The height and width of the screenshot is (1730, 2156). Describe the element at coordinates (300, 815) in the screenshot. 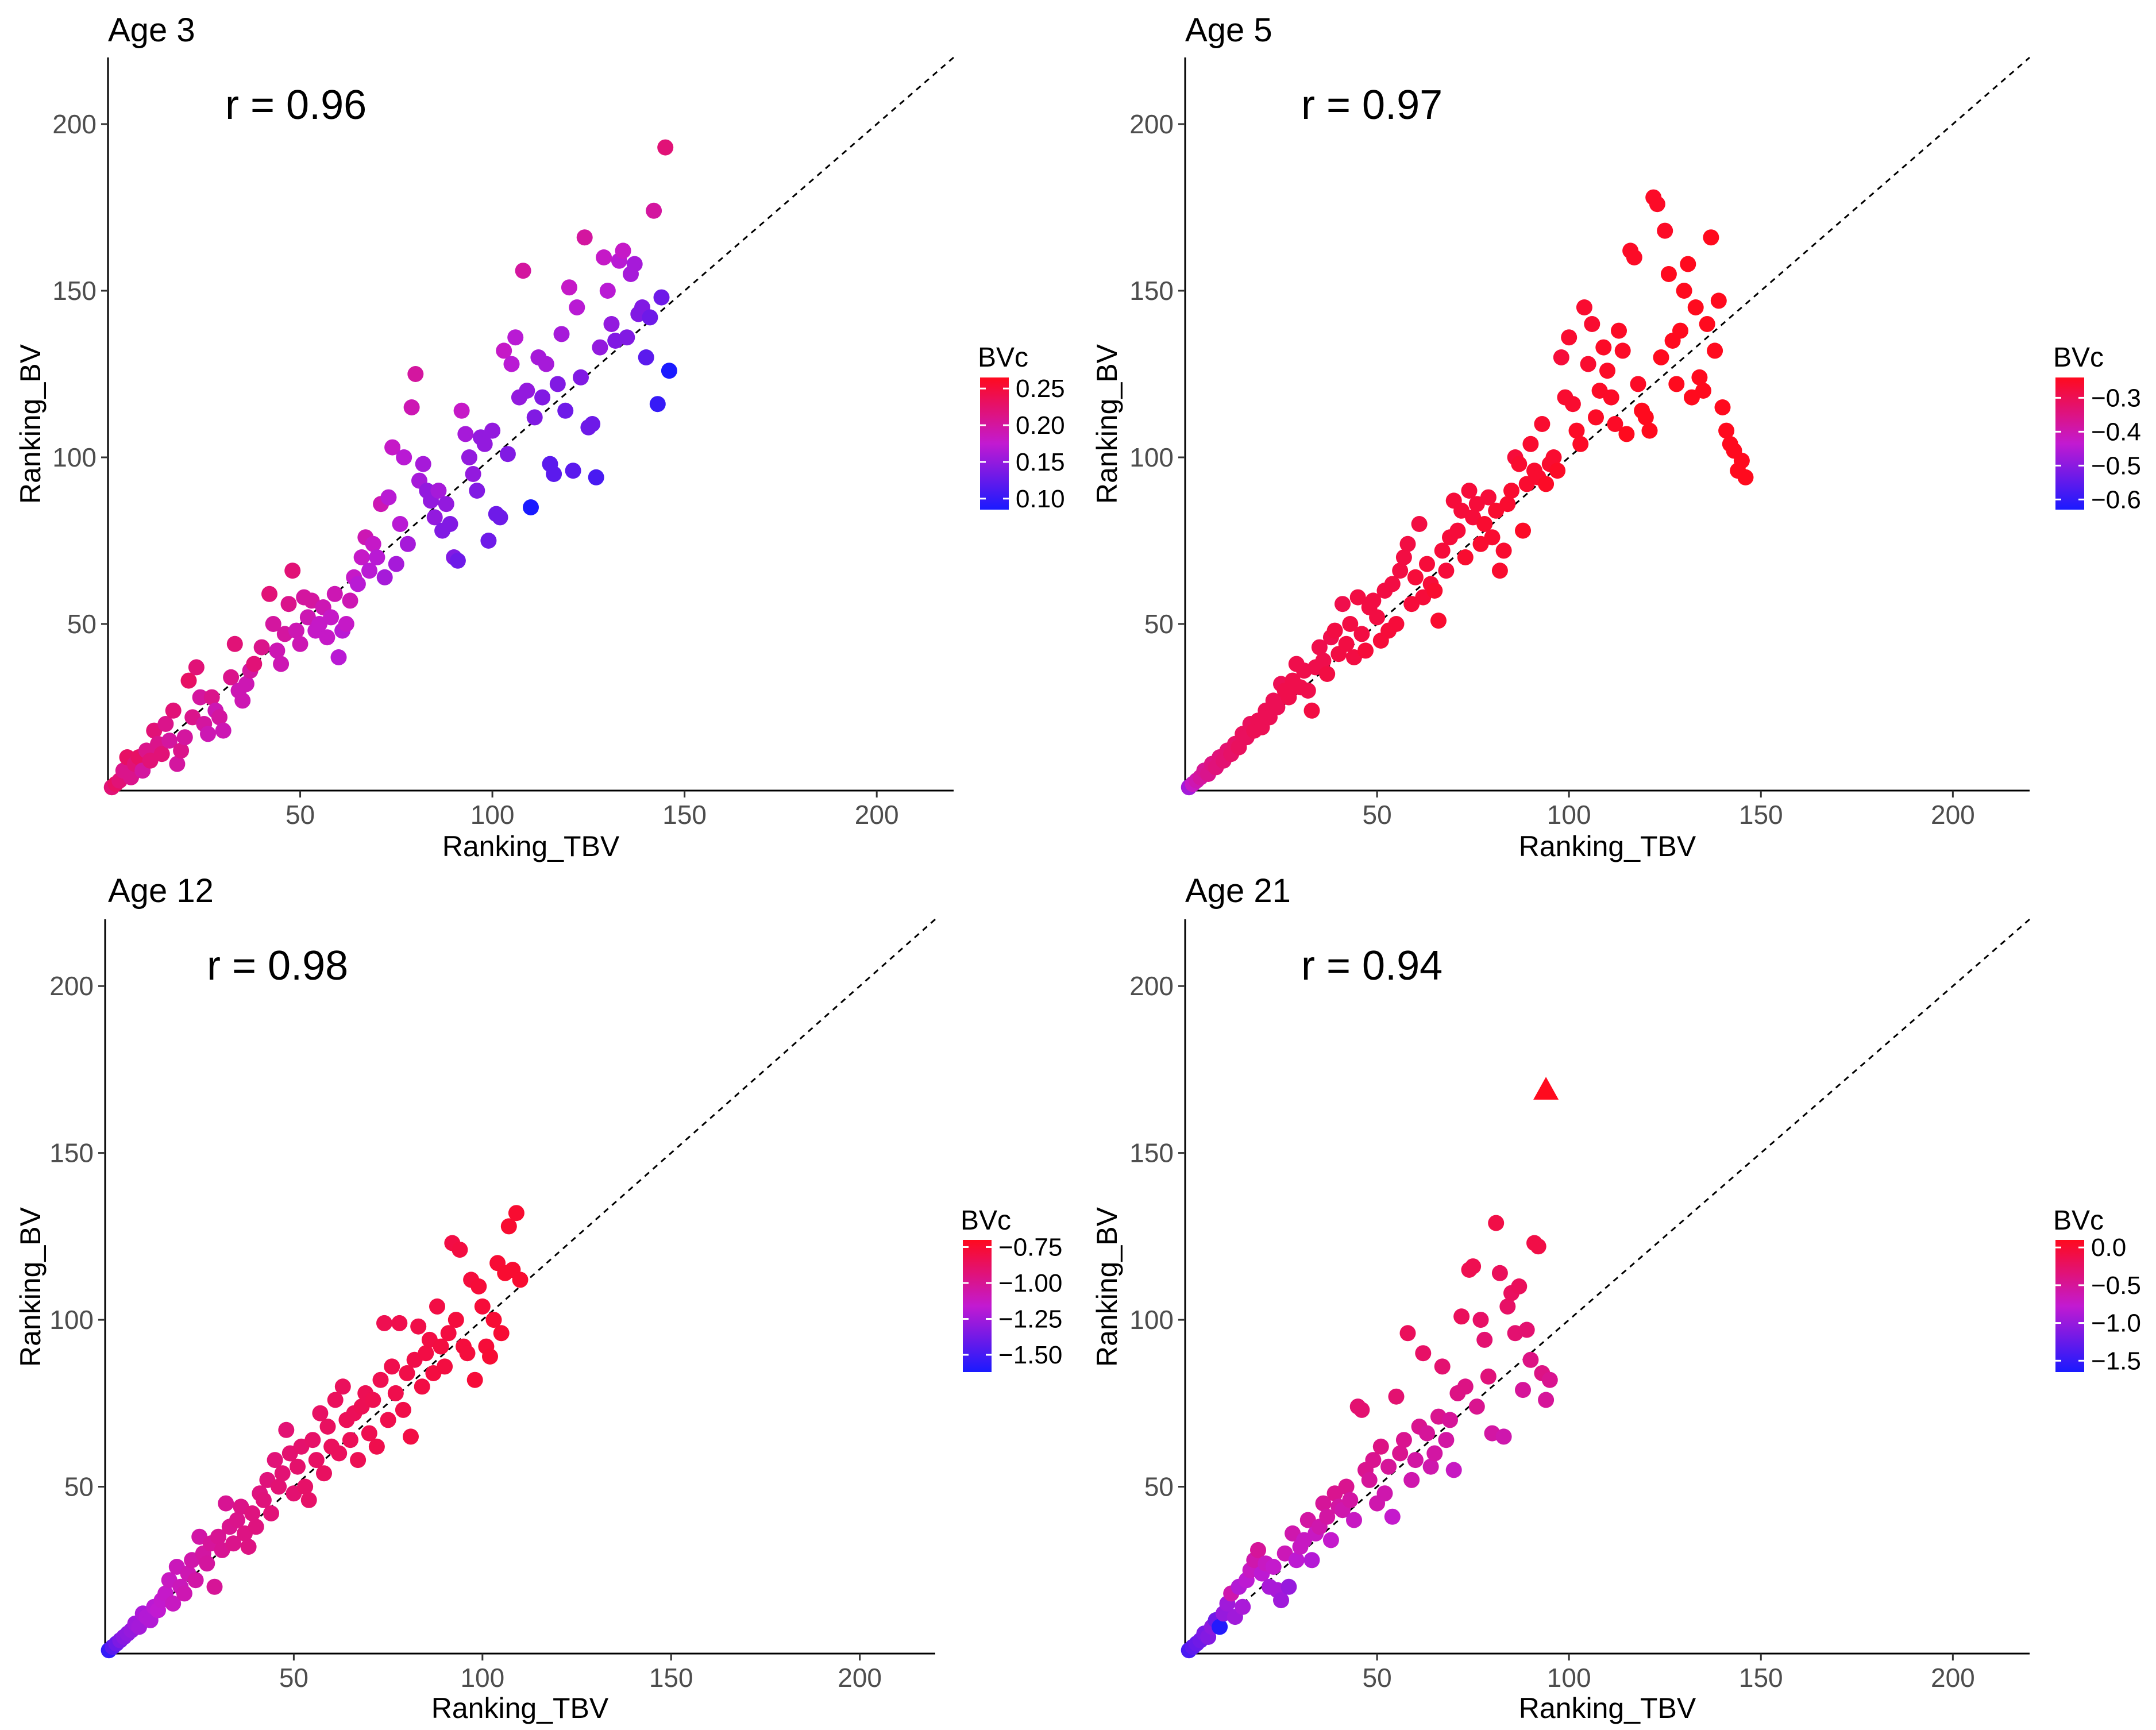

I see `x-tick-label: 50` at that location.